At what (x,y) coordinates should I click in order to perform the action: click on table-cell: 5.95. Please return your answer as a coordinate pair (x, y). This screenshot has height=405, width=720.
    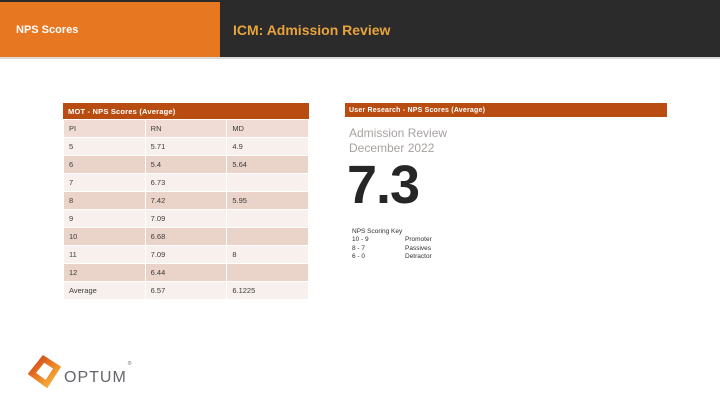
    Looking at the image, I should click on (267, 200).